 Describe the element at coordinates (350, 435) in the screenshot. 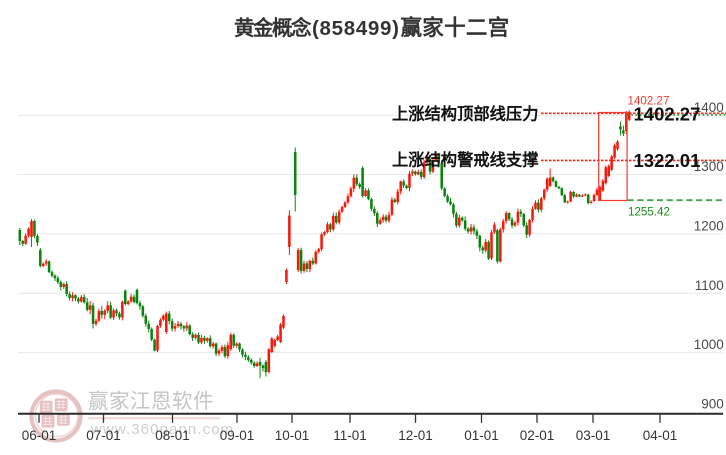

I see `svg-text: 11-01` at that location.